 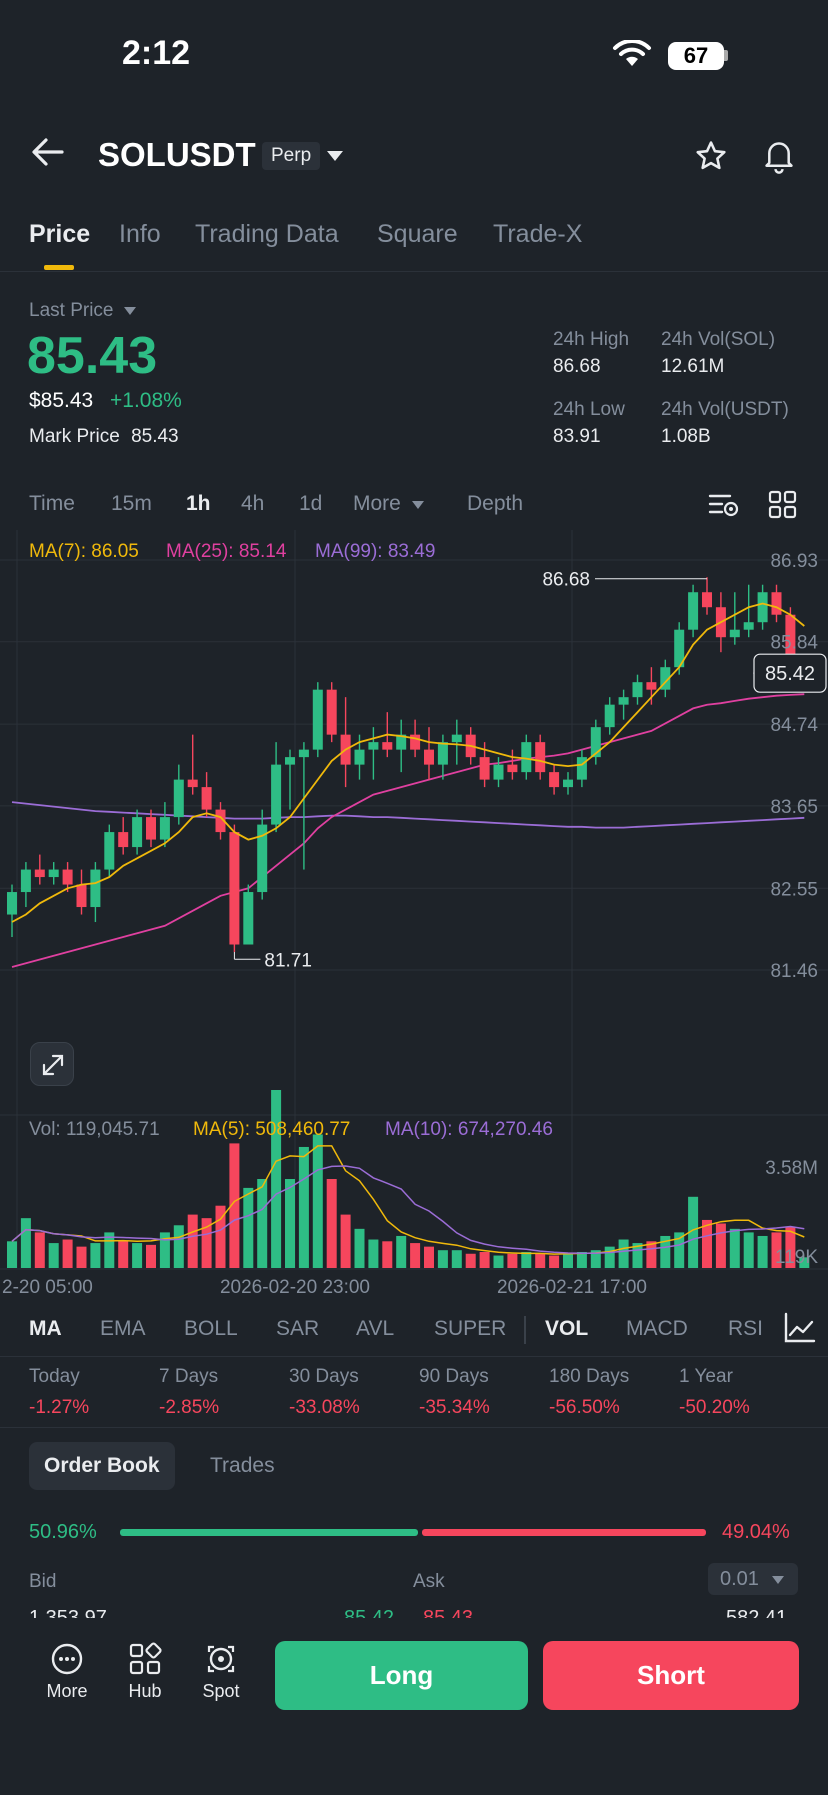 I want to click on ma7-label: MA(7): 86.05, so click(x=84, y=551).